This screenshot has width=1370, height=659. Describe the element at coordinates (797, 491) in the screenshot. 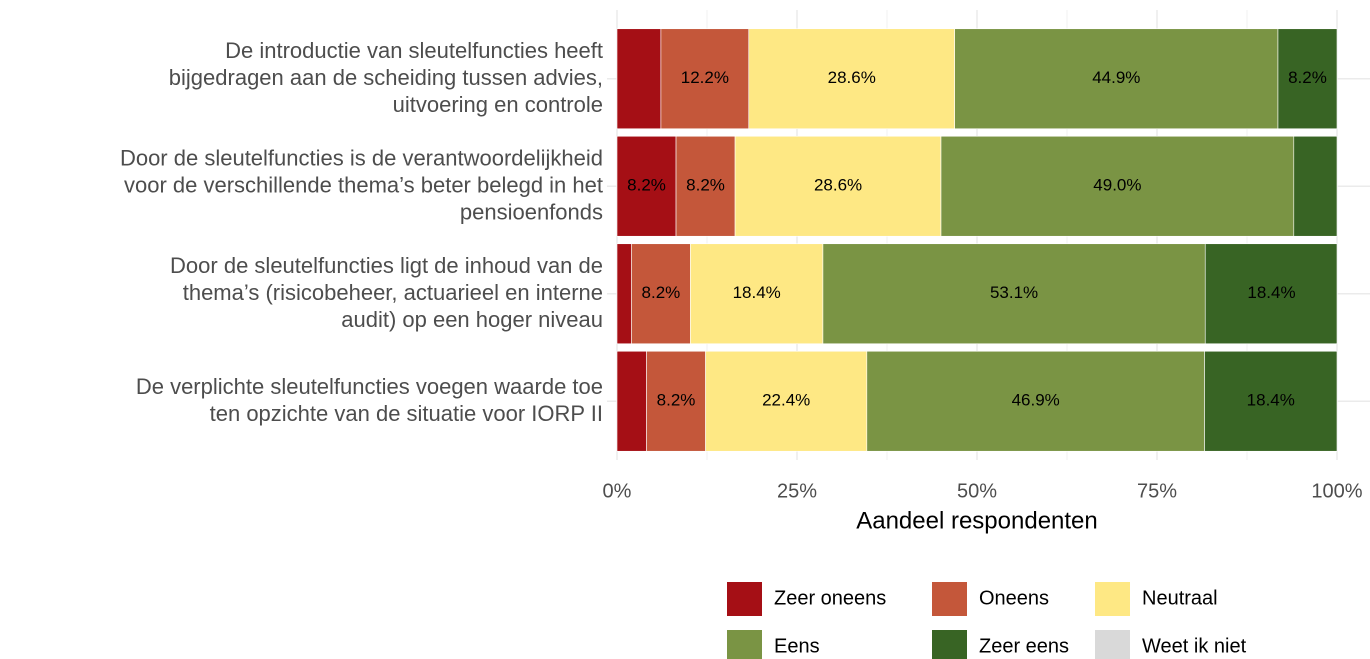

I see `x-tick-label: 25%` at that location.